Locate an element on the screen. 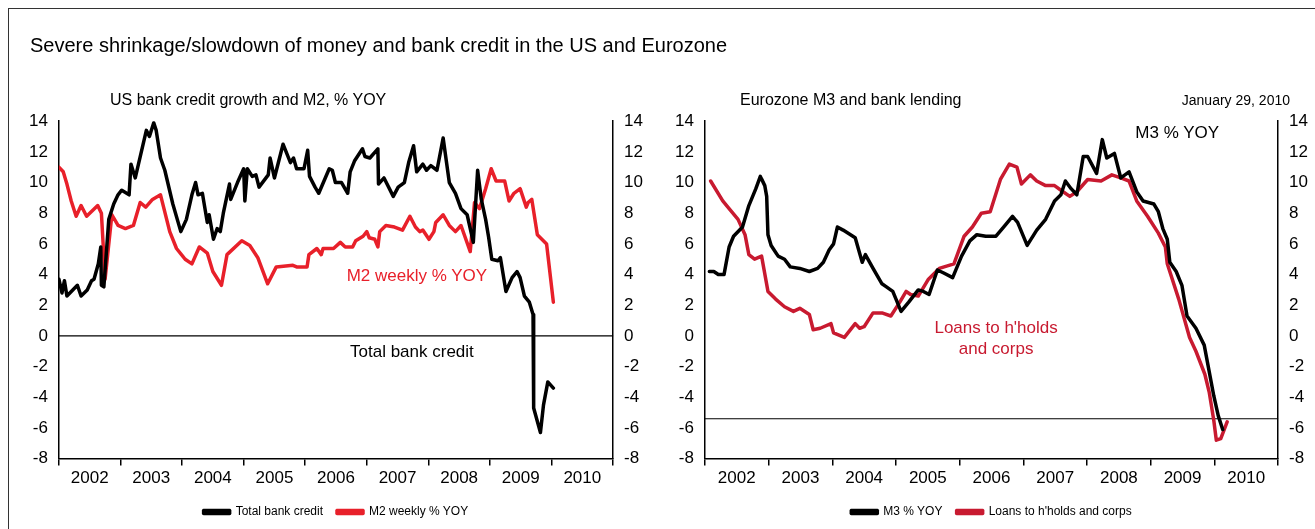 The width and height of the screenshot is (1315, 529). text: M2 weekly % YOY is located at coordinates (417, 275).